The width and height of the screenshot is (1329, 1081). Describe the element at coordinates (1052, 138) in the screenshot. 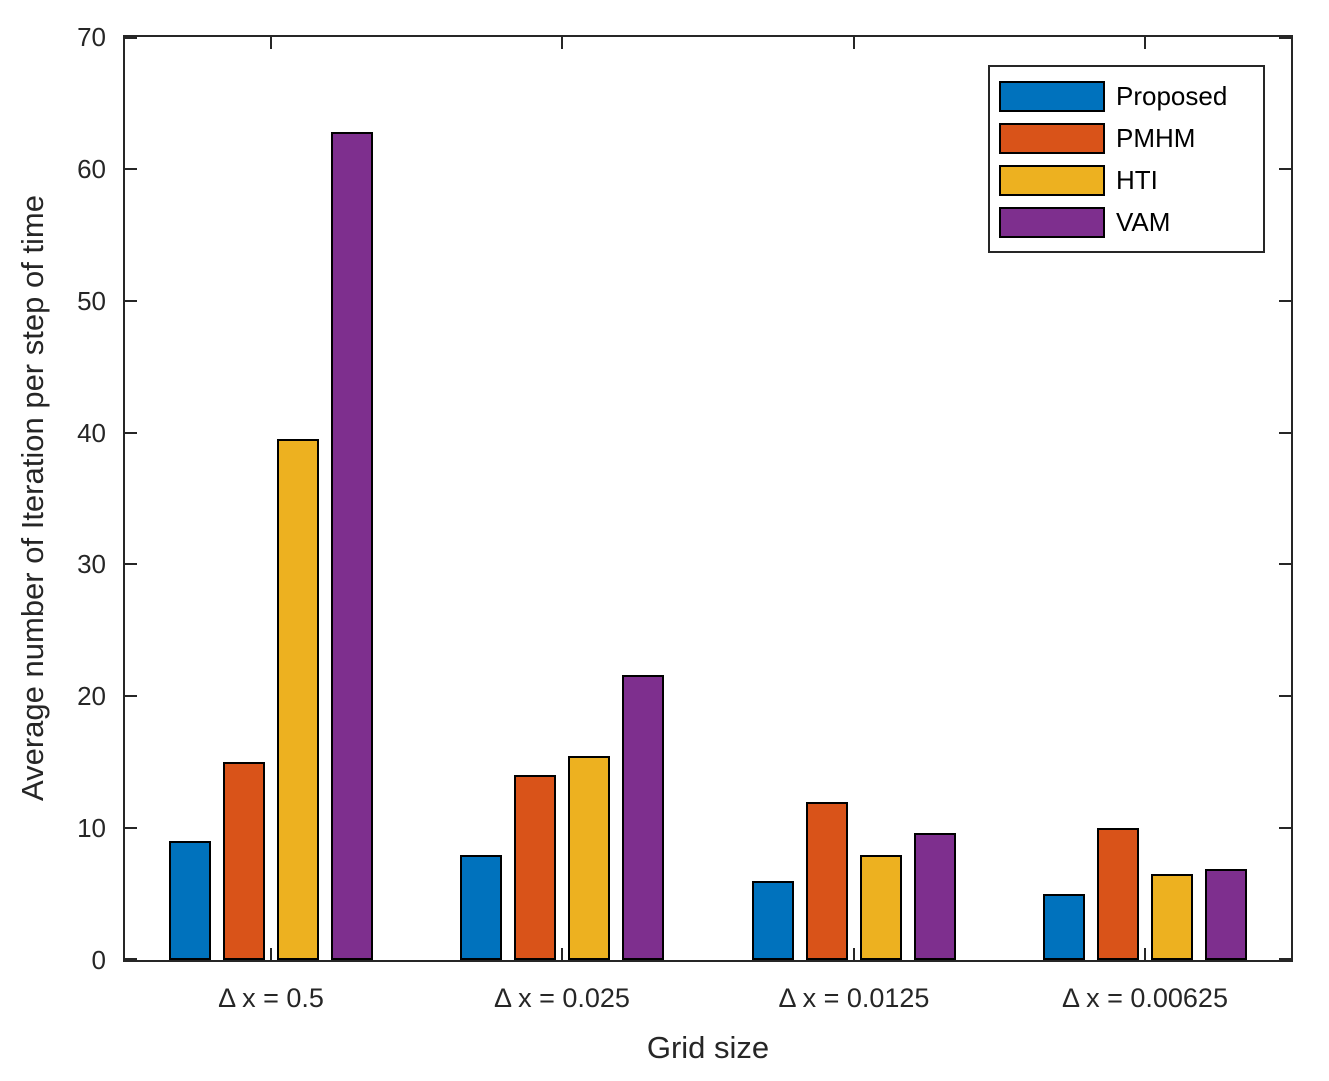

I see `legend-swatch-pmhm` at that location.